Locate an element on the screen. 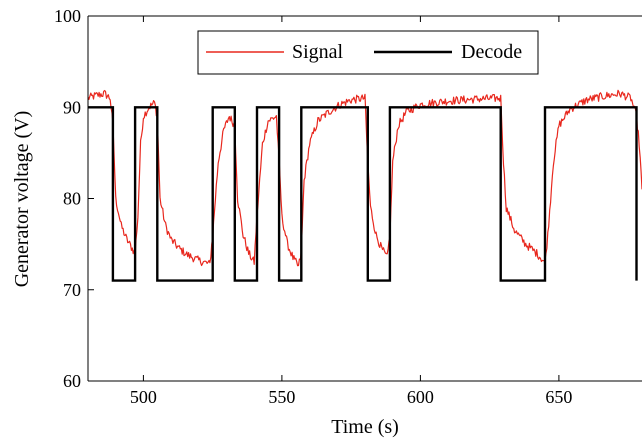 The height and width of the screenshot is (446, 642). y-tick-label: 80 is located at coordinates (72, 199).